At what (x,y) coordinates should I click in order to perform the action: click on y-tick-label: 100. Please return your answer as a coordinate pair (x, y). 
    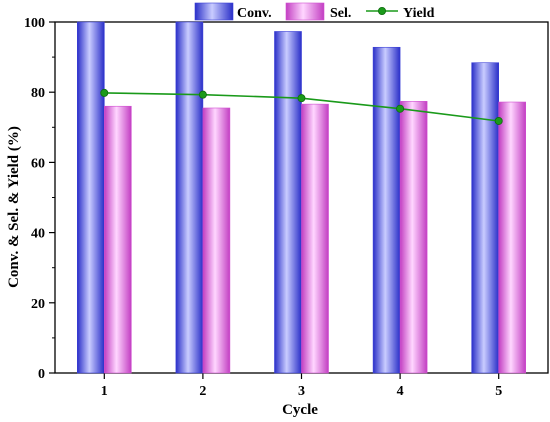
    Looking at the image, I should click on (34, 23).